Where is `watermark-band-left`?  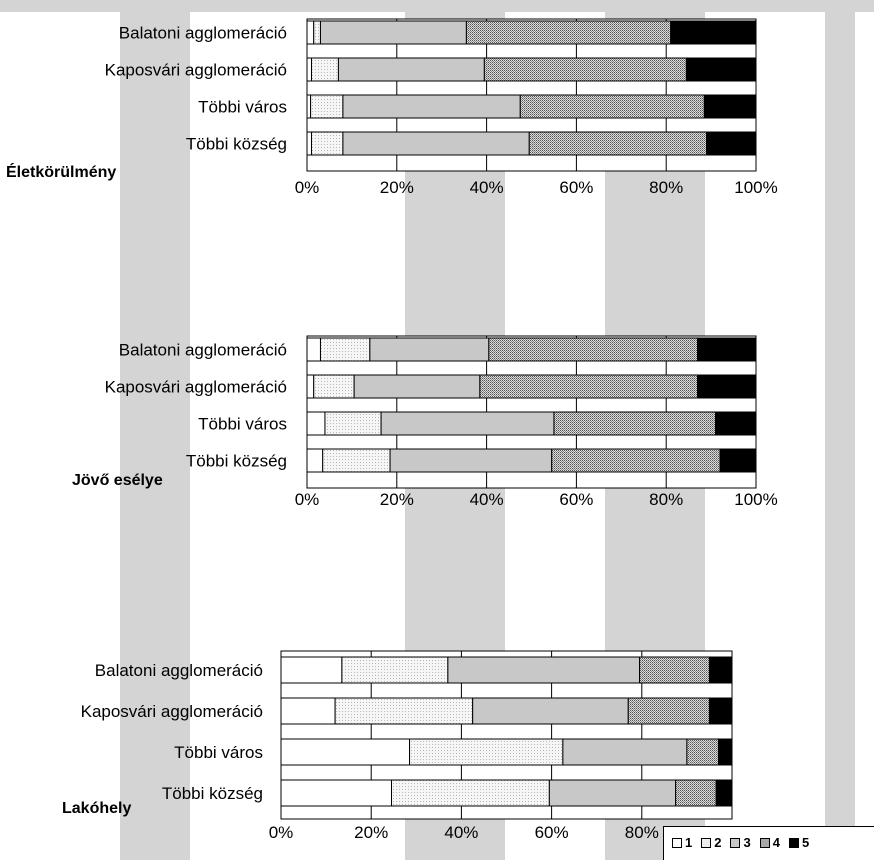
watermark-band-left is located at coordinates (155, 430).